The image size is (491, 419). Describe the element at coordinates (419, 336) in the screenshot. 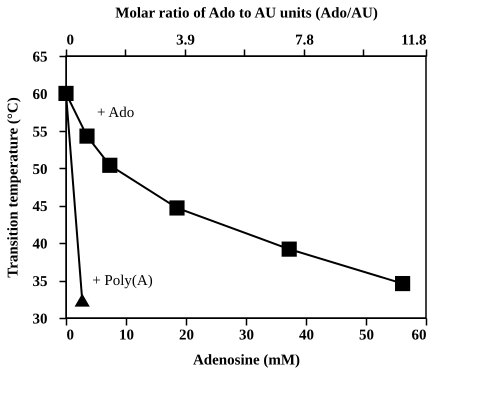

I see `x-tick-label: 60` at that location.